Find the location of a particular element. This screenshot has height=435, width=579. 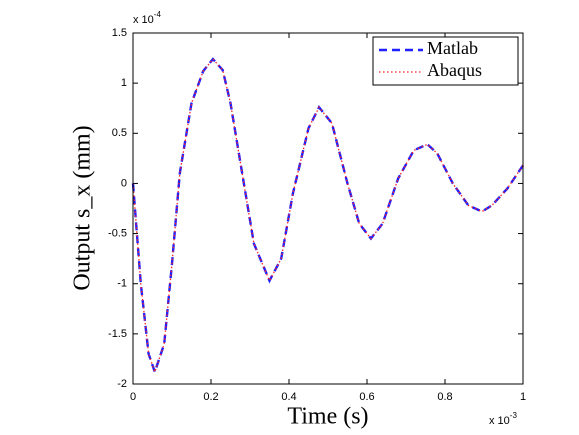

x-tick-label: 0.2 is located at coordinates (210, 397).